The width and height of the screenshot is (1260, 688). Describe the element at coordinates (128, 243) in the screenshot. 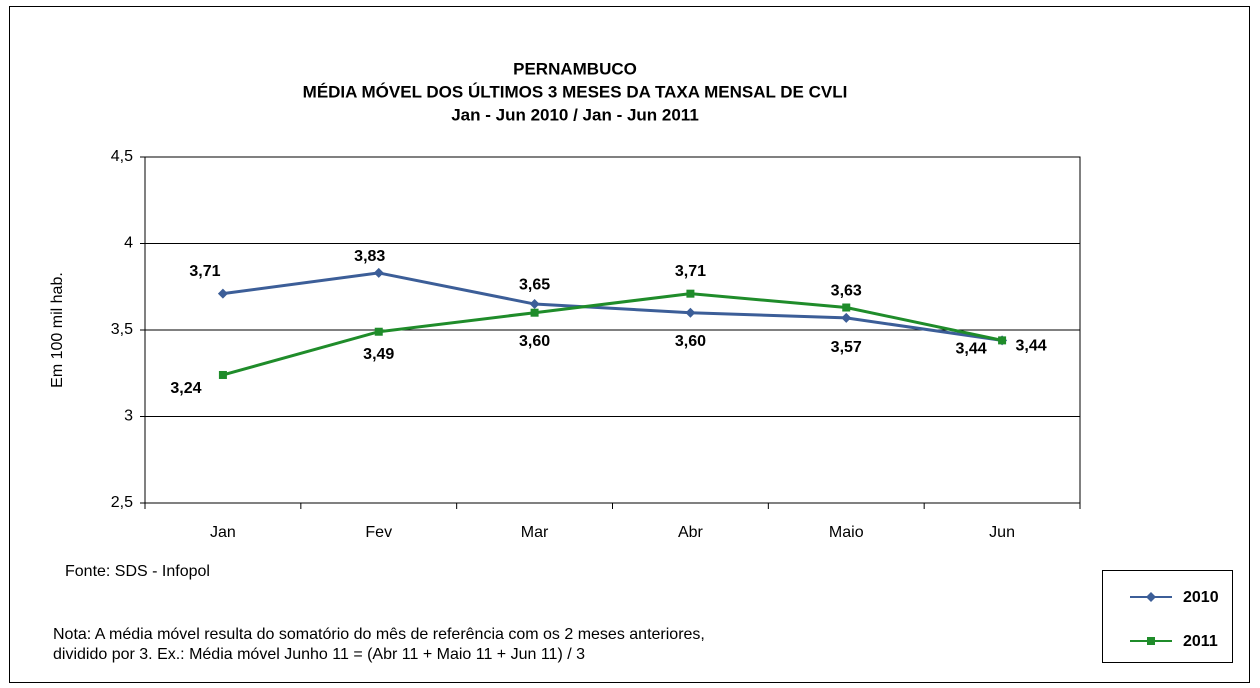

I see `y-tick-label: 4` at that location.